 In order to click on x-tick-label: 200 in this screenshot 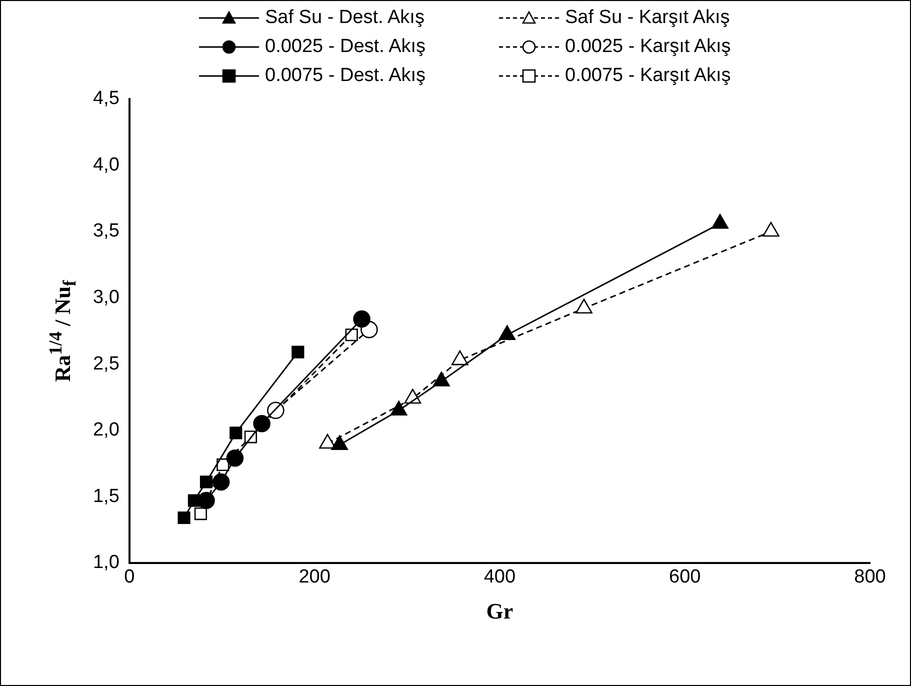, I will do `click(314, 577)`.